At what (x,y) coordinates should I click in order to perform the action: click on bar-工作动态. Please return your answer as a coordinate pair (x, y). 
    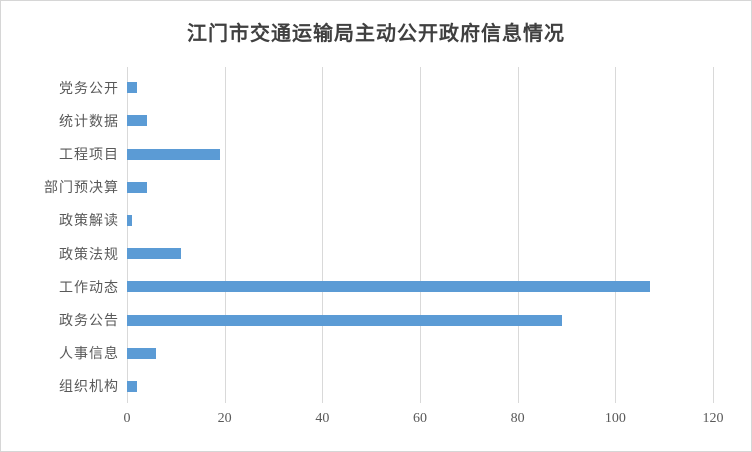
    Looking at the image, I should click on (388, 287).